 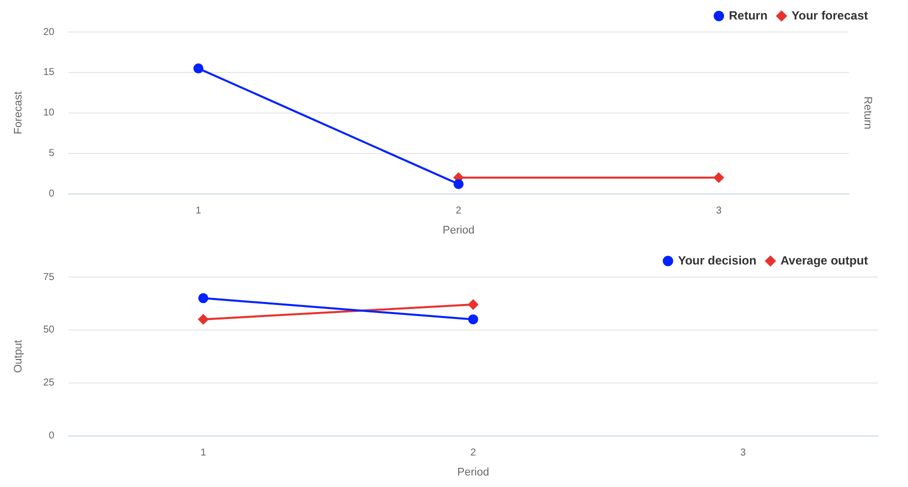 I want to click on legend-label: Return, so click(x=748, y=15).